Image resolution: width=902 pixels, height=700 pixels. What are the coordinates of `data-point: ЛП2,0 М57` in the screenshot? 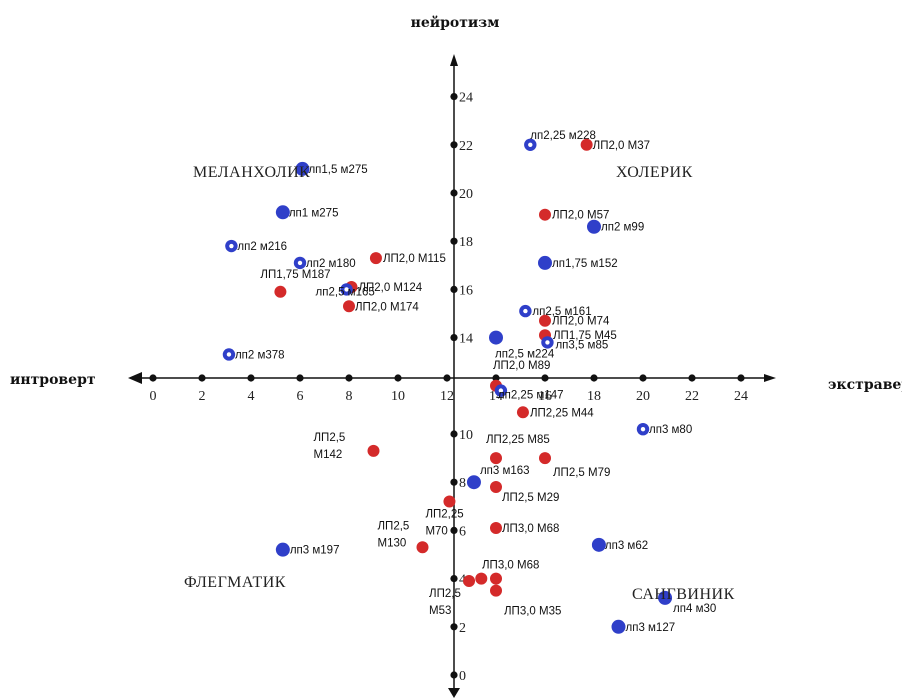 It's located at (574, 215).